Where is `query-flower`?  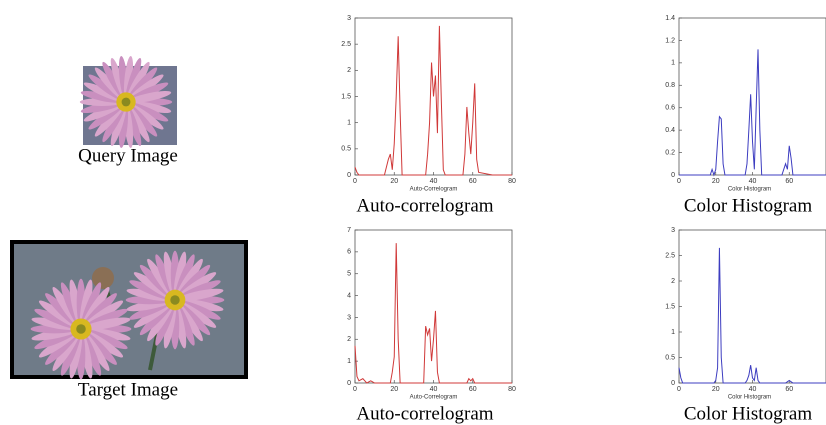 query-flower is located at coordinates (126, 102).